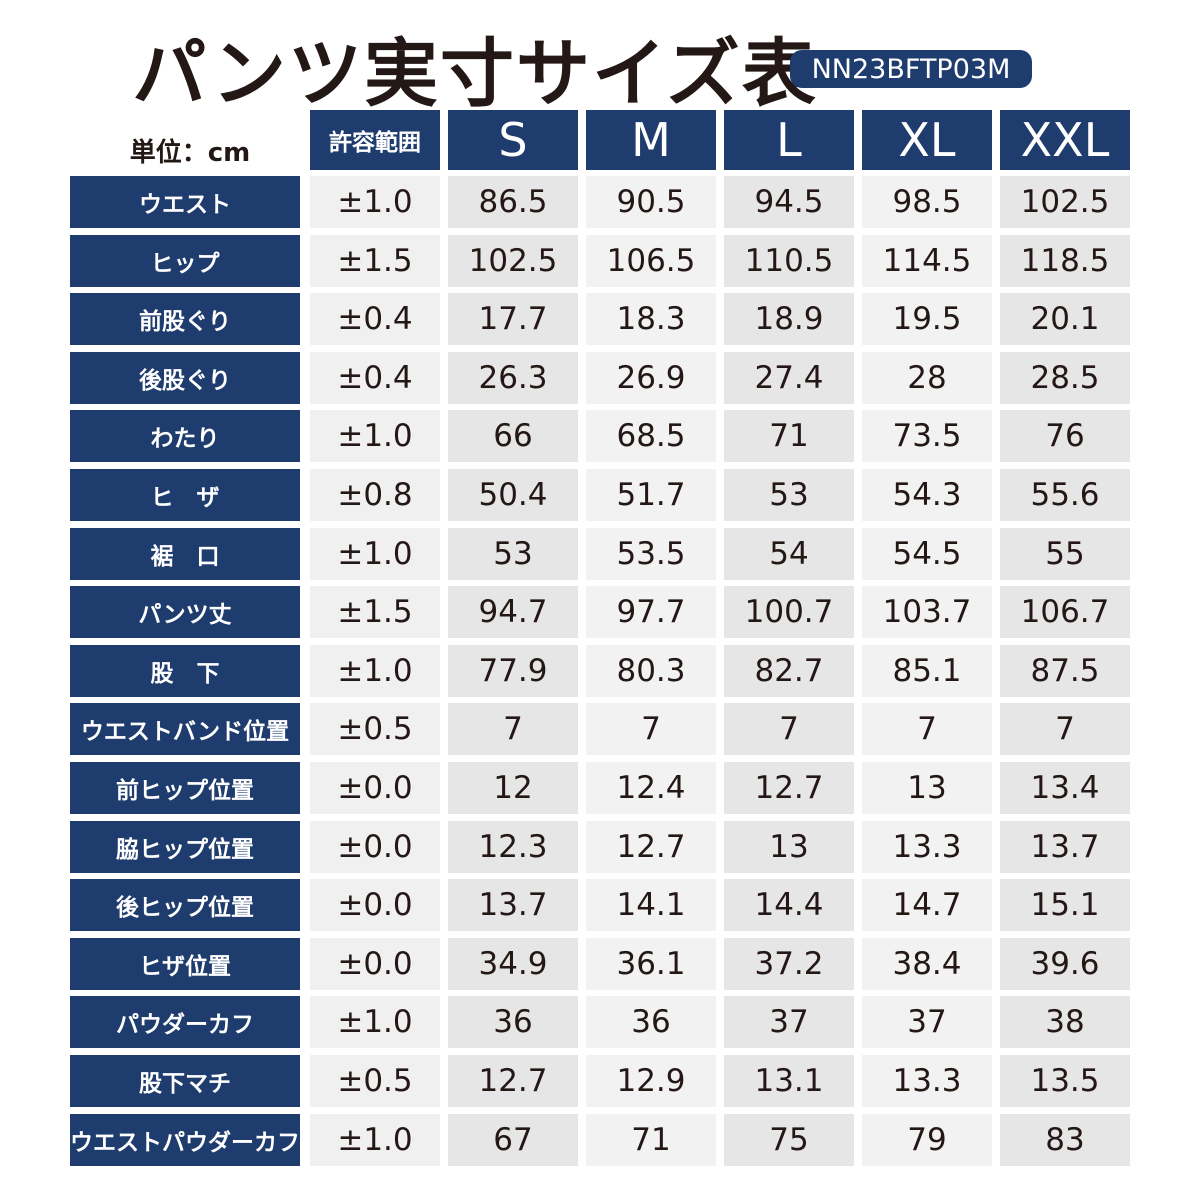 The width and height of the screenshot is (1200, 1200). What do you see at coordinates (651, 670) in the screenshot?
I see `value-cell: 80.3` at bounding box center [651, 670].